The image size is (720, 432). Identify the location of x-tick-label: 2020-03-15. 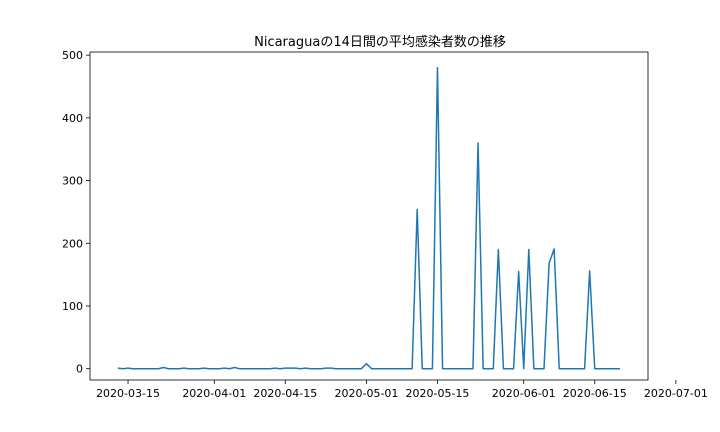
(128, 393).